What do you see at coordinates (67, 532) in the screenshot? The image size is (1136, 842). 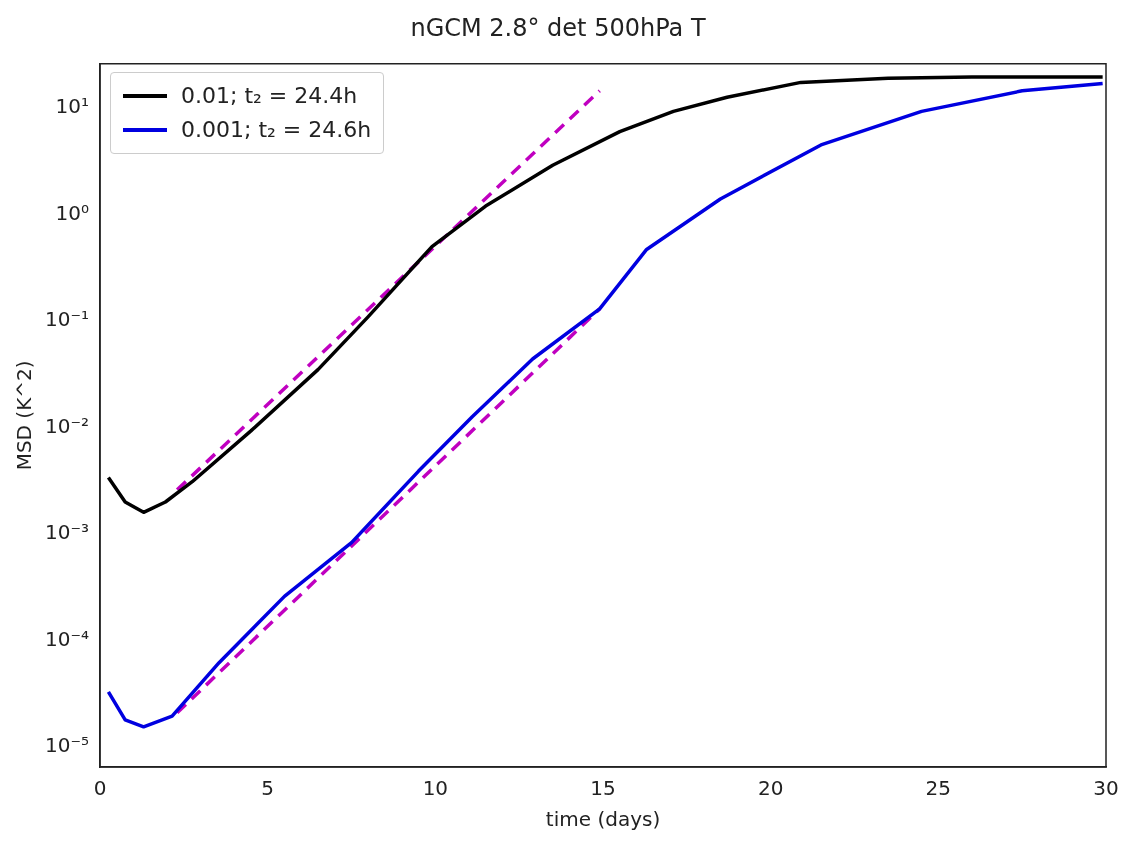 I see `y-tick-label: 10⁻³` at bounding box center [67, 532].